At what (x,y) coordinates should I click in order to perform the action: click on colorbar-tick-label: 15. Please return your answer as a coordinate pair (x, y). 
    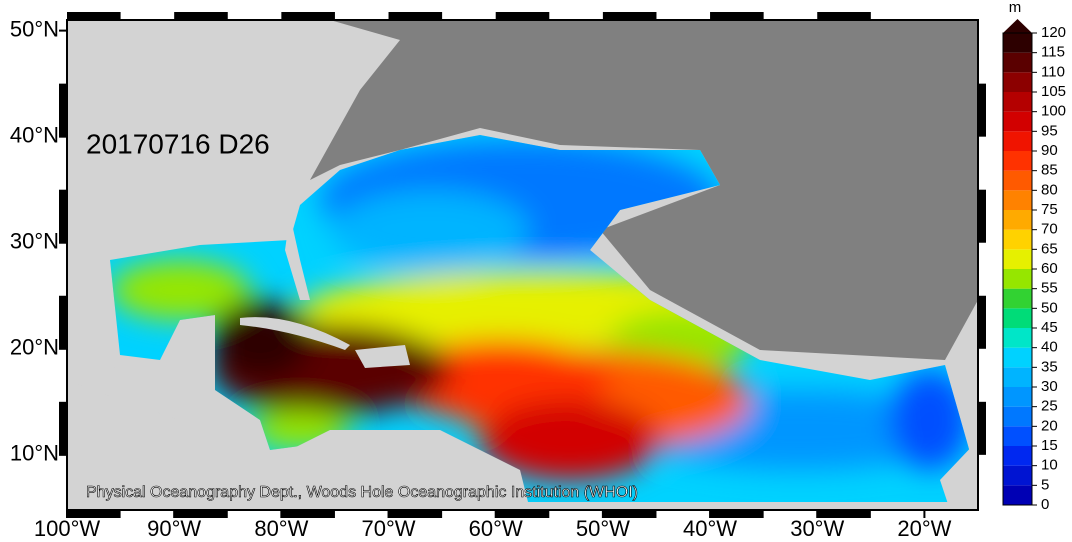
    Looking at the image, I should click on (1049, 445).